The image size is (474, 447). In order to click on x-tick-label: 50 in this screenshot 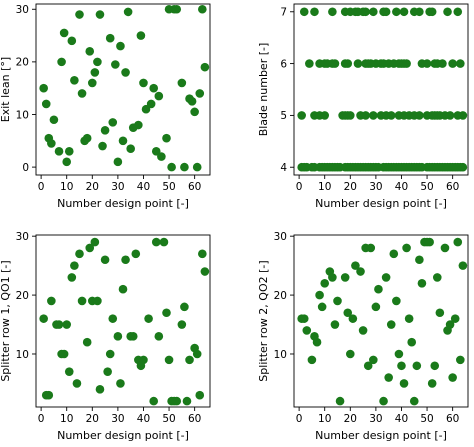, I will do `click(168, 187)`.